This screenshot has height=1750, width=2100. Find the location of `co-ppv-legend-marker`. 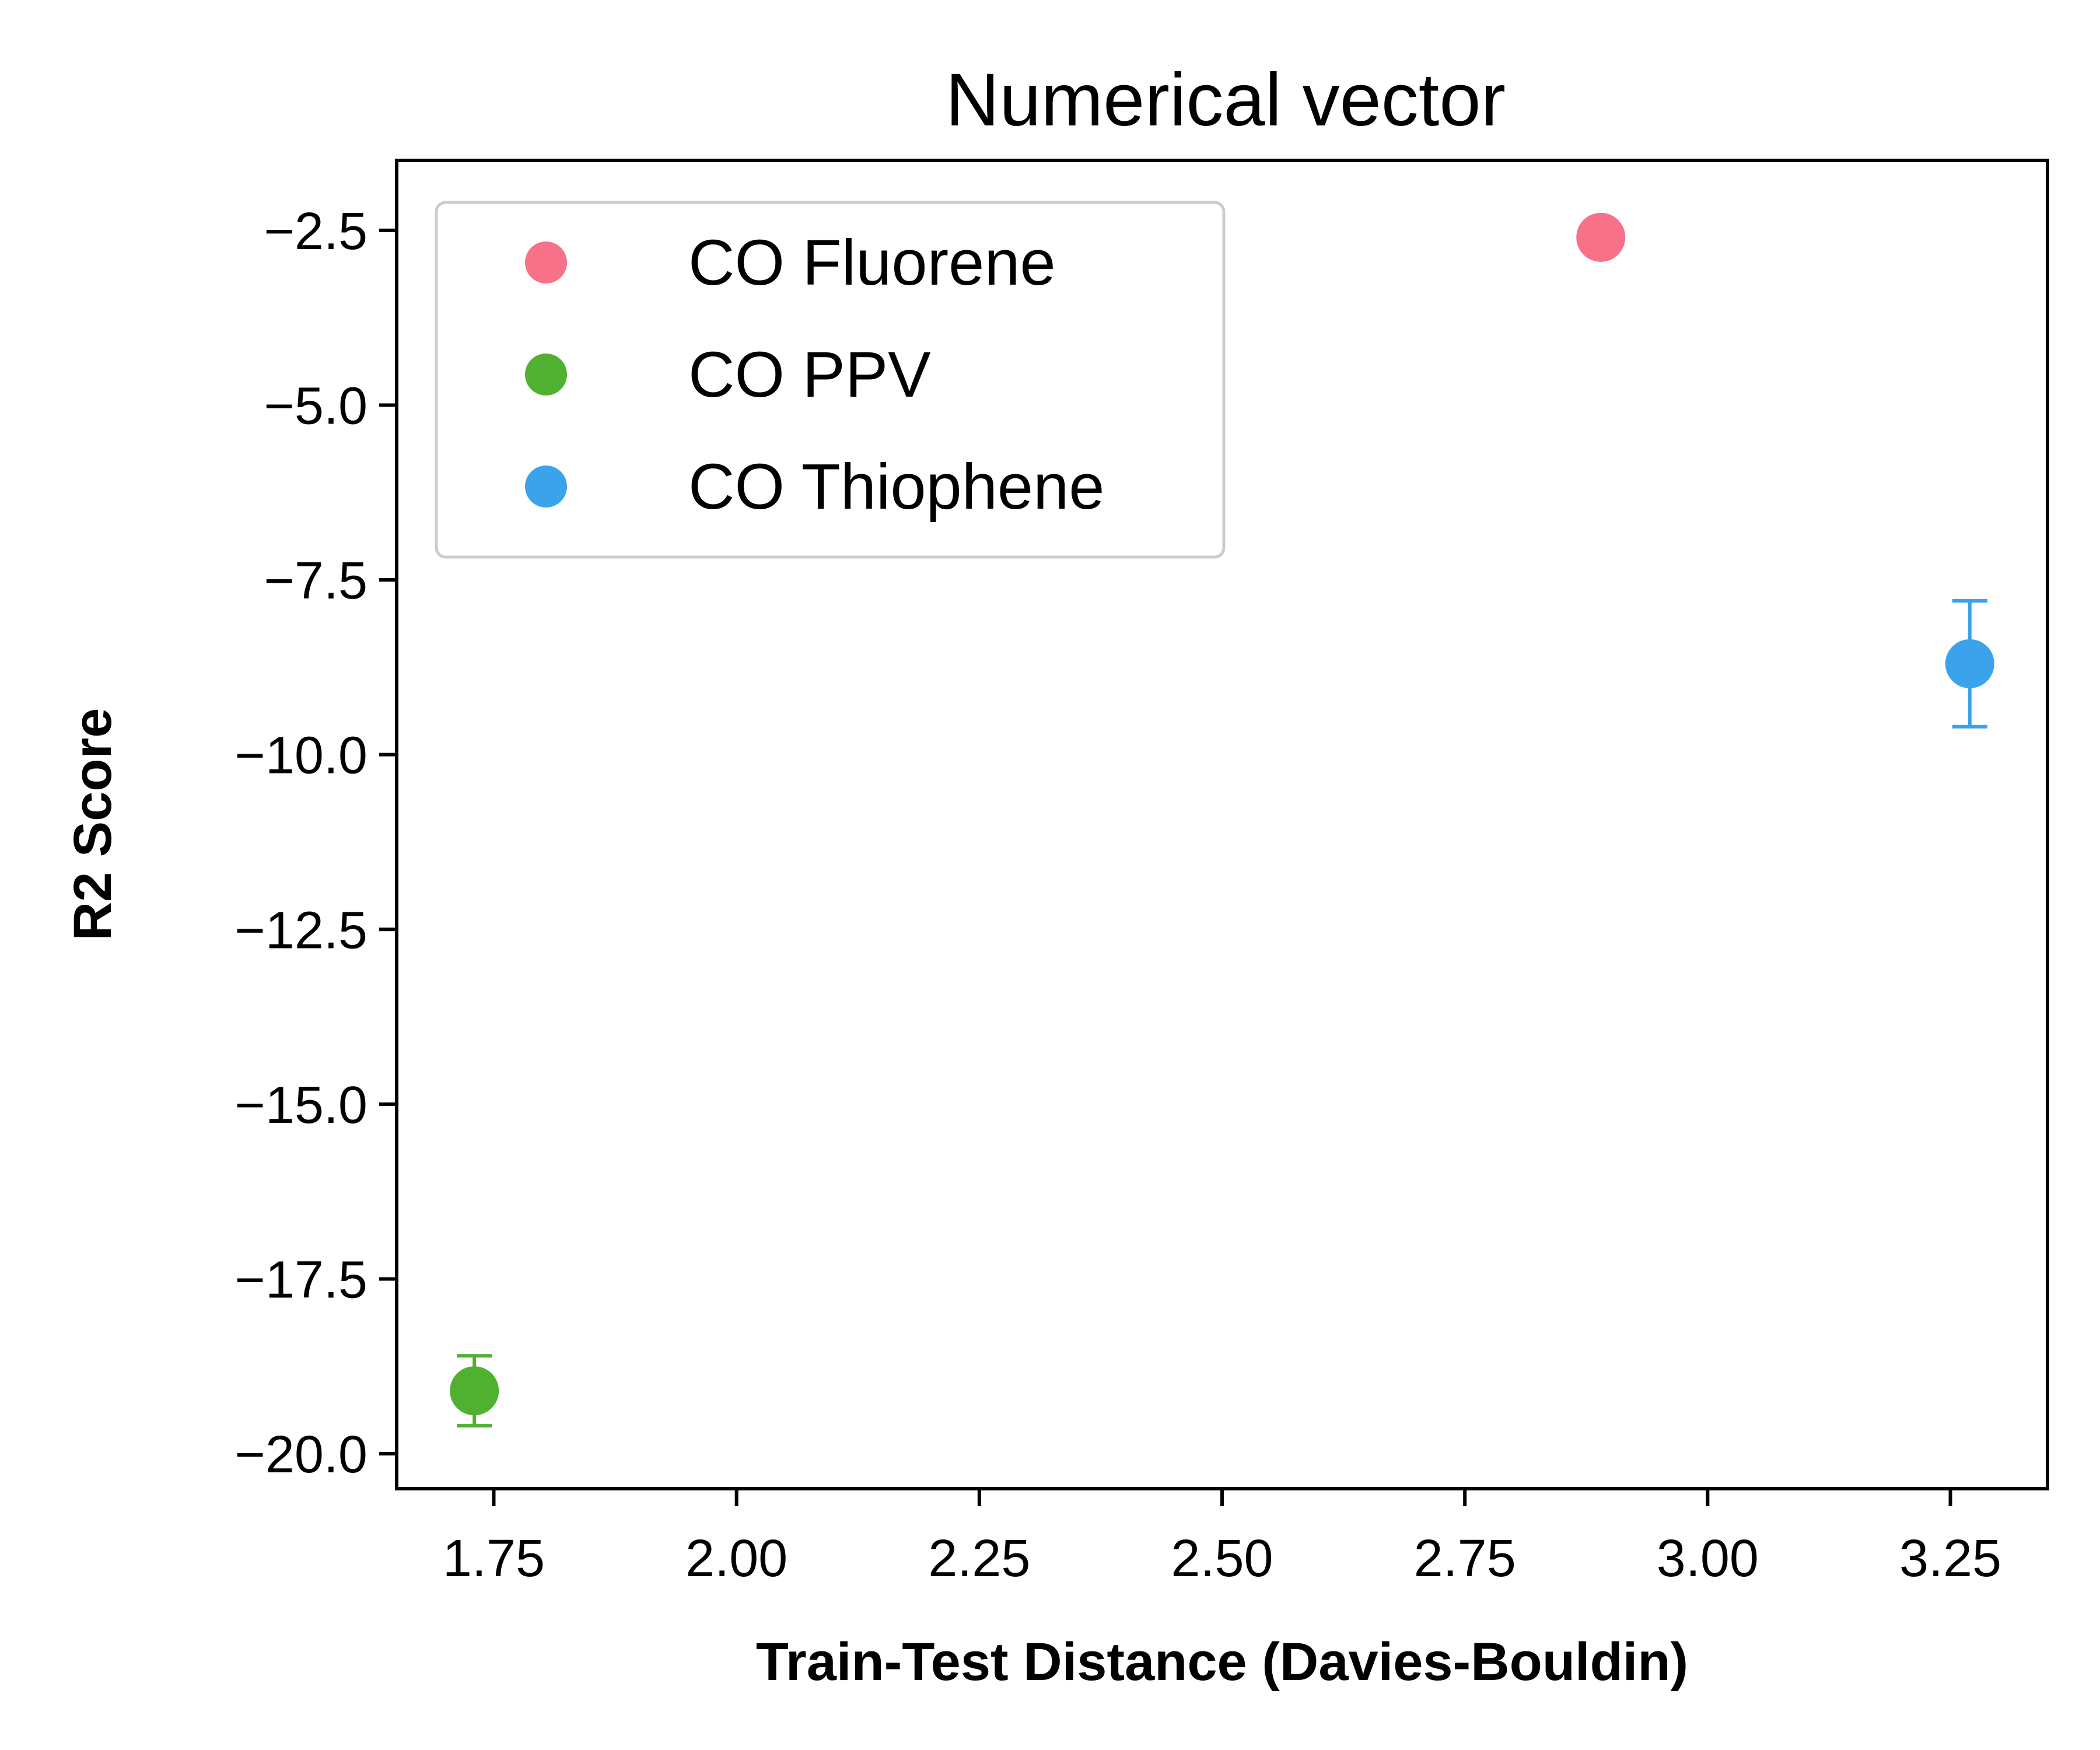

co-ppv-legend-marker is located at coordinates (546, 375).